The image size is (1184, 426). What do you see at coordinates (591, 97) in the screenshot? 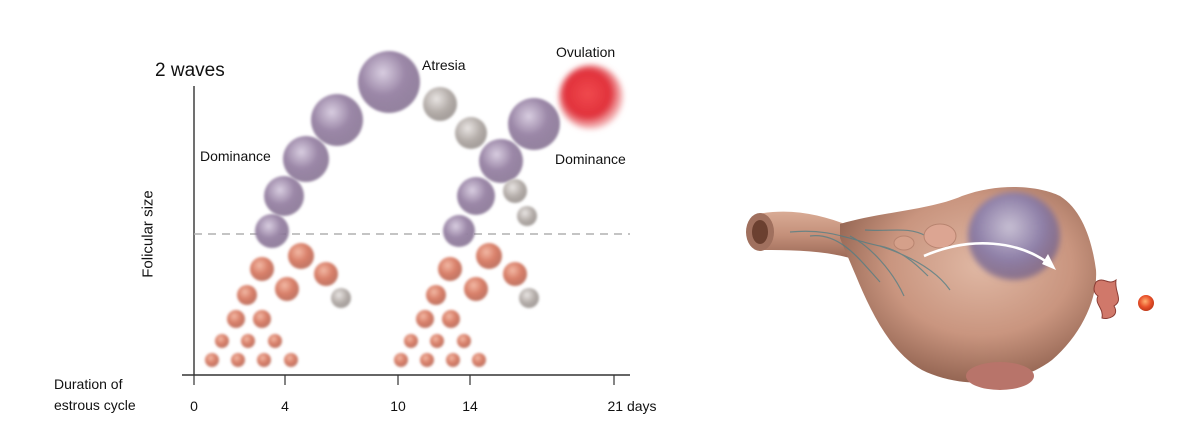
I see `ovulatory-follicle` at bounding box center [591, 97].